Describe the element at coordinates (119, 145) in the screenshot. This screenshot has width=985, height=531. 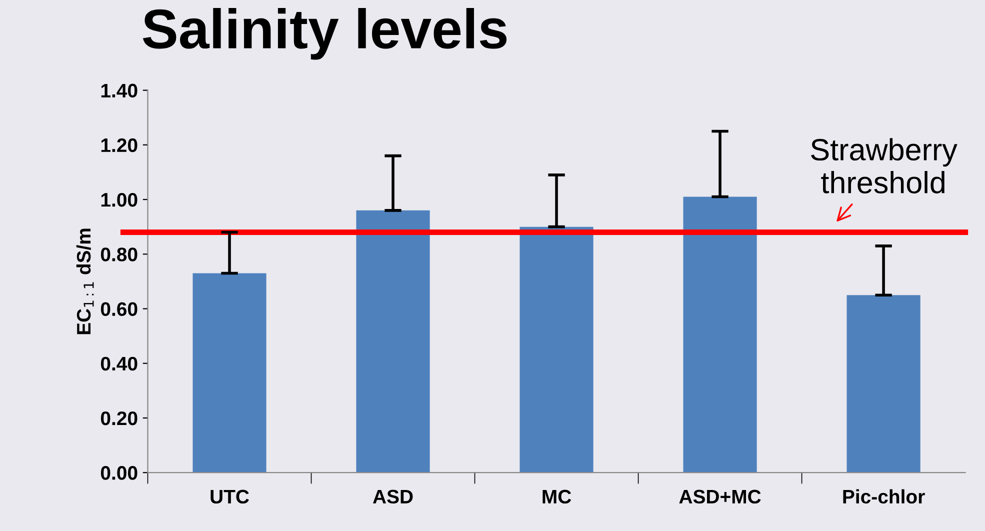
I see `y-tick-label: 1.20` at that location.